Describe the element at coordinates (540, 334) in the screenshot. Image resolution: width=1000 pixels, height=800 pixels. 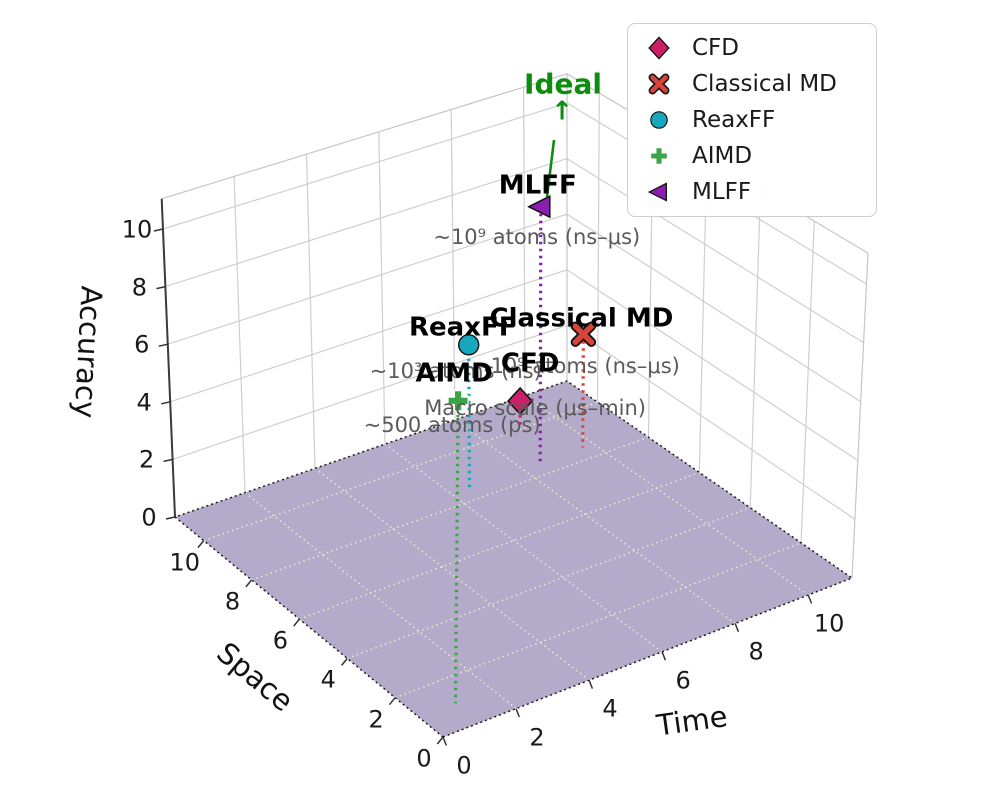
I see `stem-mlff` at that location.